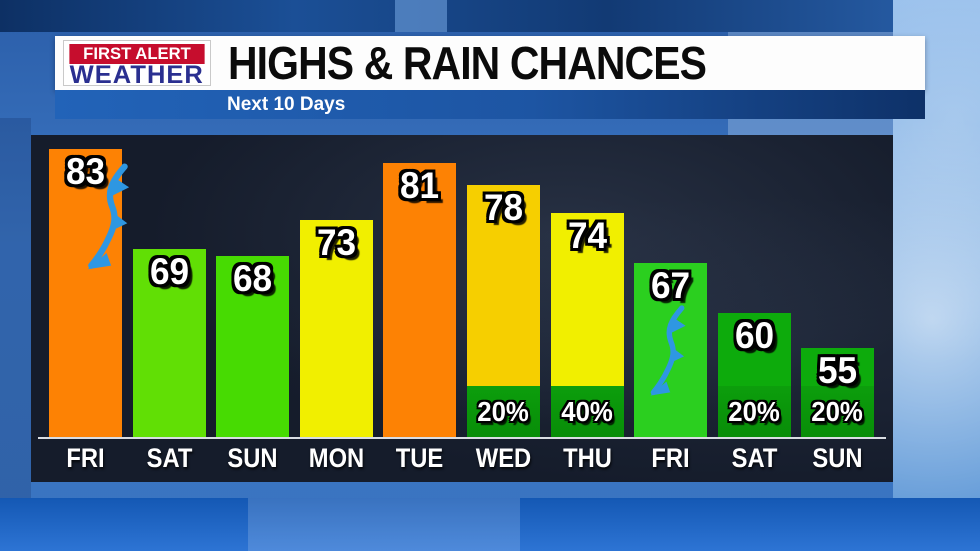 Image resolution: width=980 pixels, height=551 pixels. I want to click on bar-mon: 73, so click(336, 328).